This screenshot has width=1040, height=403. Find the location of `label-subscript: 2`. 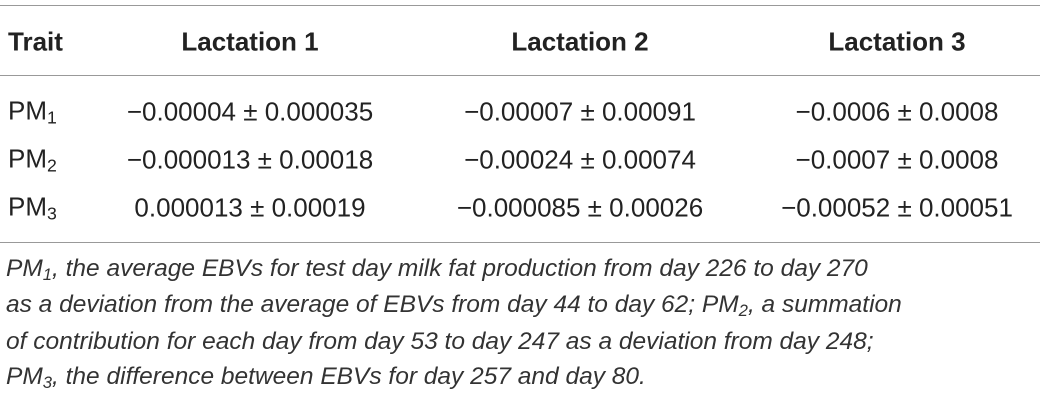

label-subscript: 2 is located at coordinates (52, 165).